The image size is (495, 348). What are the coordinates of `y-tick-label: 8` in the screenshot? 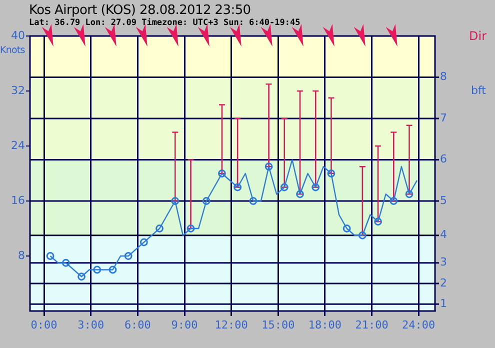 It's located at (21, 255).